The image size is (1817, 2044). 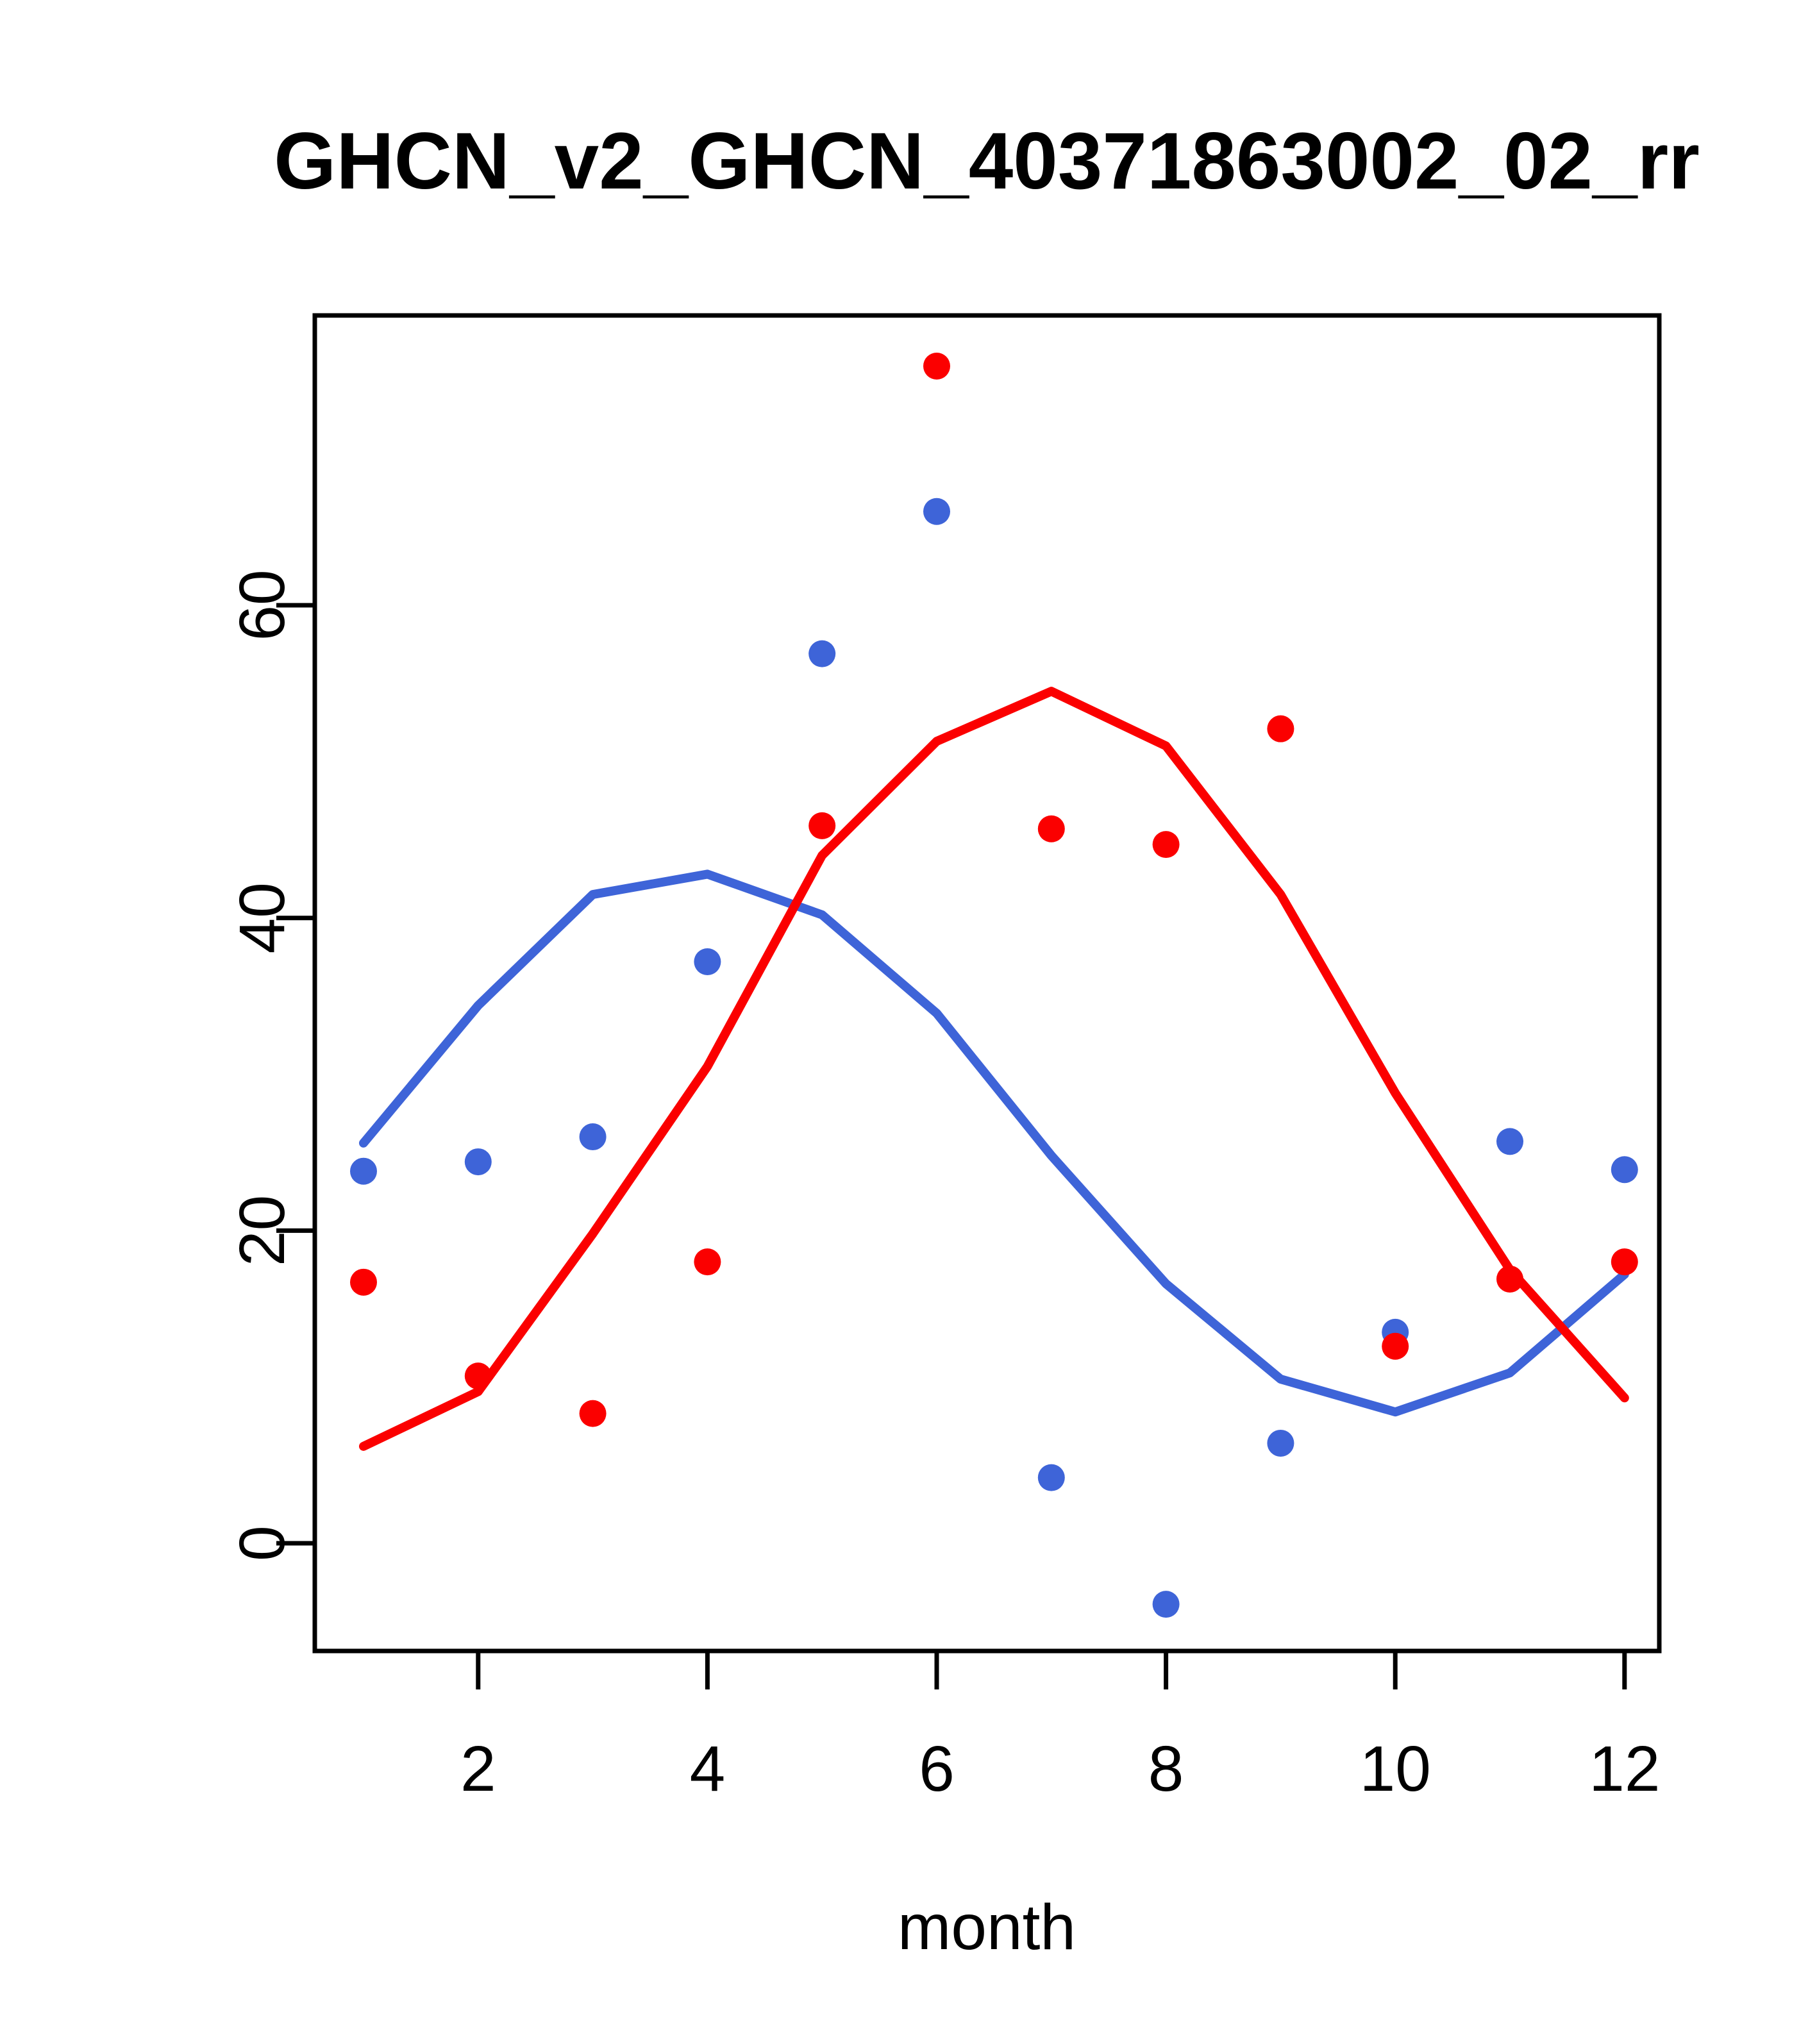 What do you see at coordinates (1395, 1769) in the screenshot?
I see `x-tick-label: 10` at bounding box center [1395, 1769].